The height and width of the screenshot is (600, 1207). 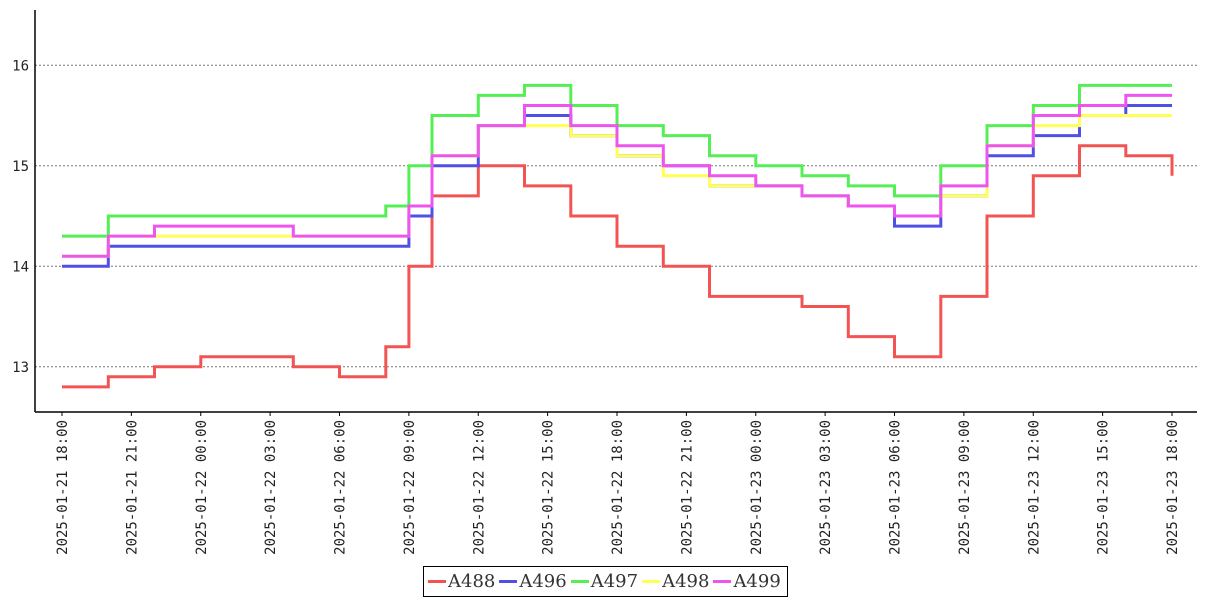 What do you see at coordinates (20, 66) in the screenshot?
I see `y-tick-label: 16` at bounding box center [20, 66].